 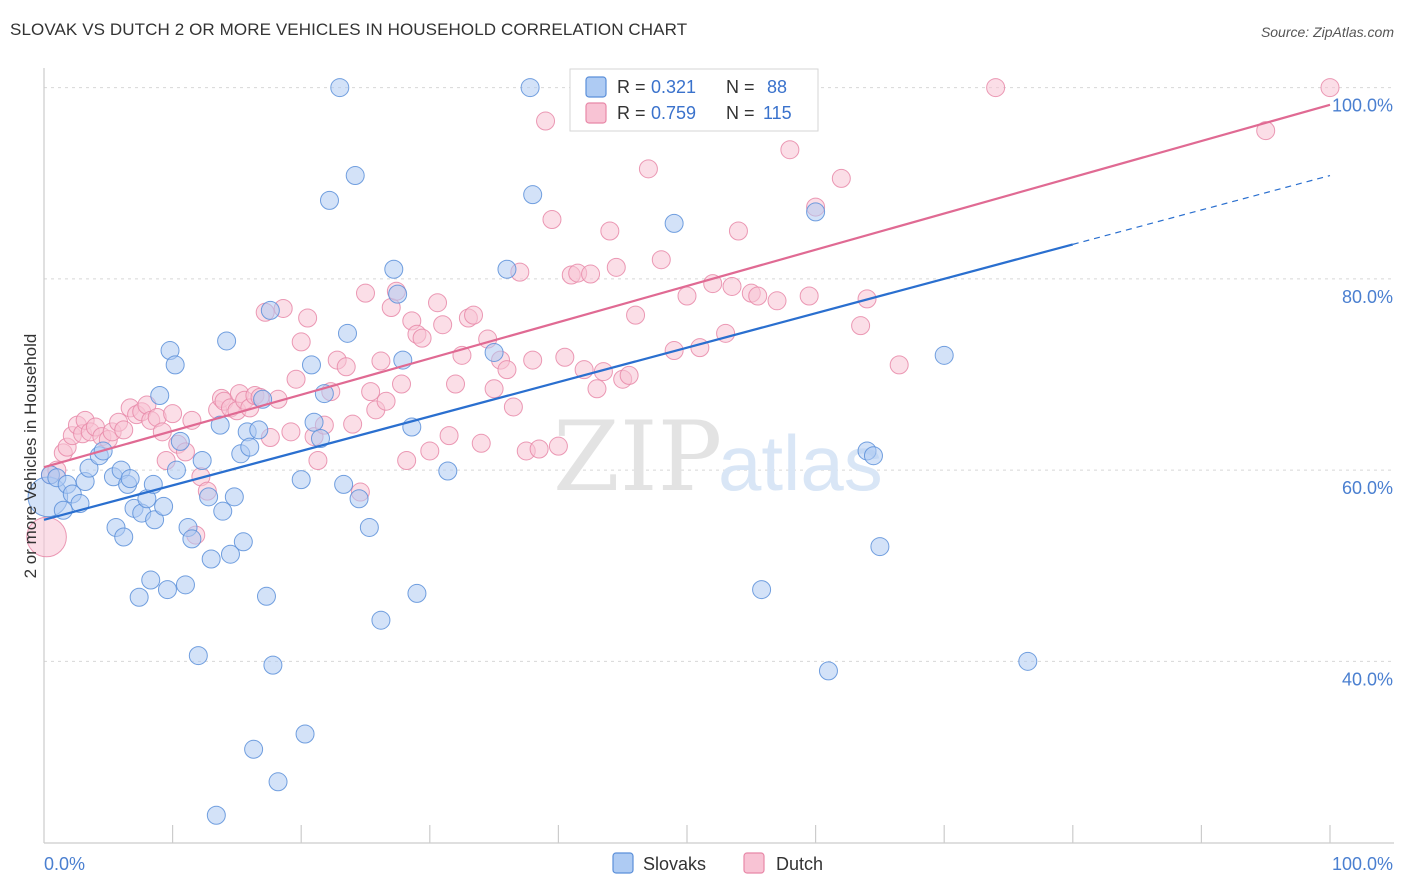 What do you see at coordinates (596, 87) in the screenshot?
I see `legend-swatch-slovaks` at bounding box center [596, 87].